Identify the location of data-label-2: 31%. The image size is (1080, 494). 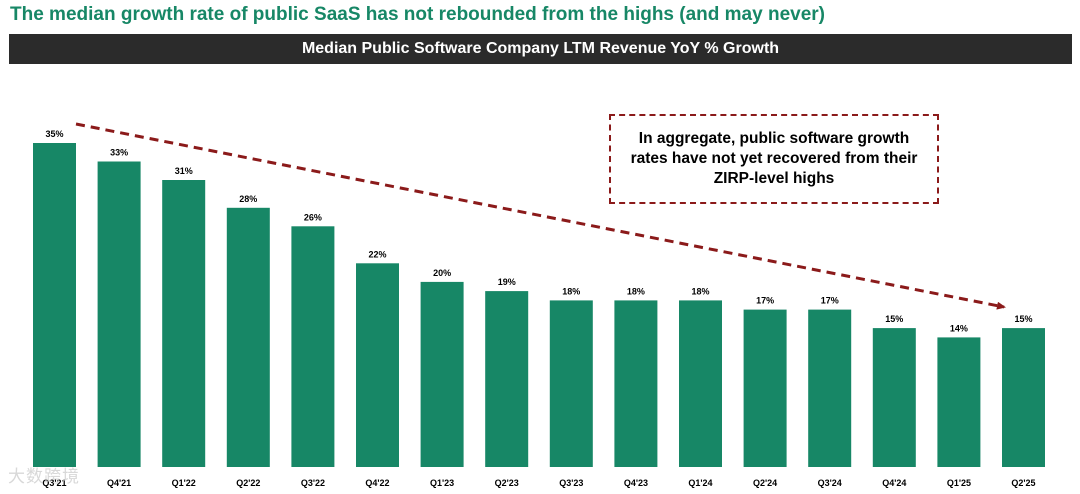
(184, 171).